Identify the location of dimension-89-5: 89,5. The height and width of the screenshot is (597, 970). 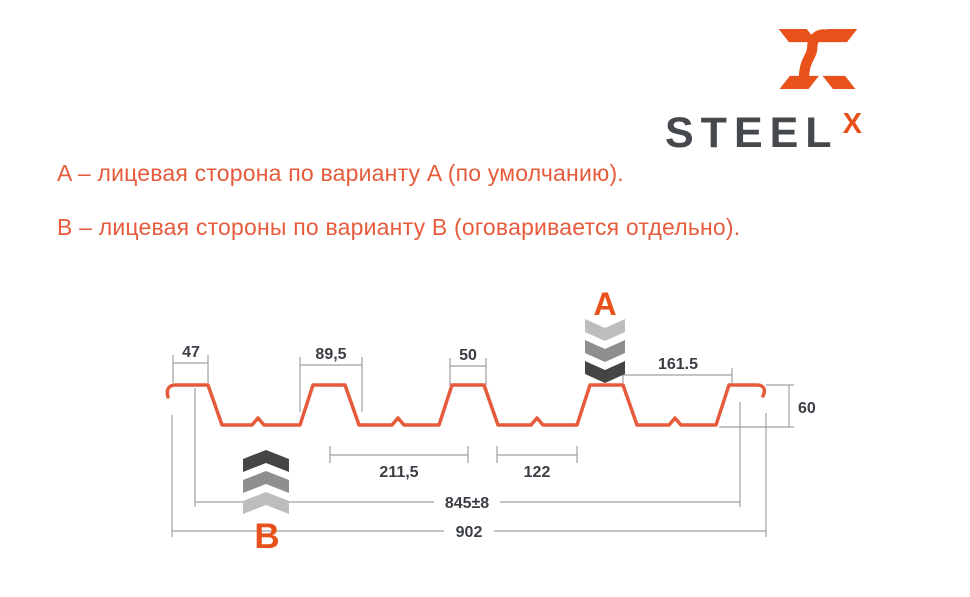
(331, 379).